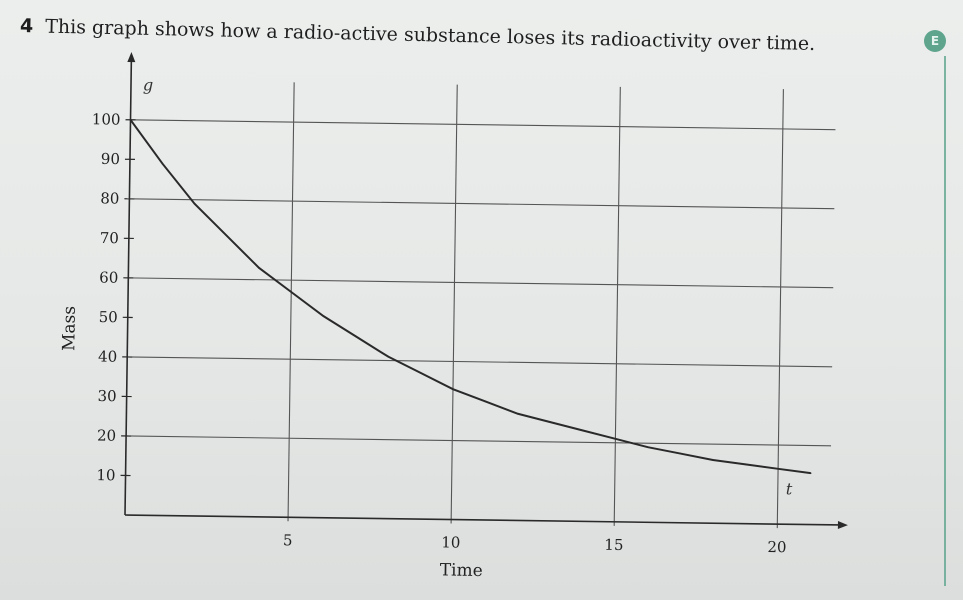 The height and width of the screenshot is (600, 963). What do you see at coordinates (482, 520) in the screenshot?
I see `x-axis` at bounding box center [482, 520].